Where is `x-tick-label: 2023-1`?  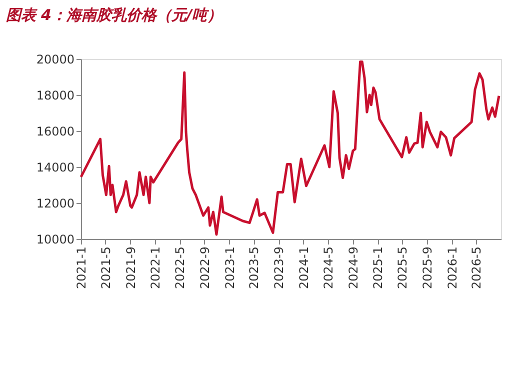 x-tick-label: 2023-1 is located at coordinates (229, 268).